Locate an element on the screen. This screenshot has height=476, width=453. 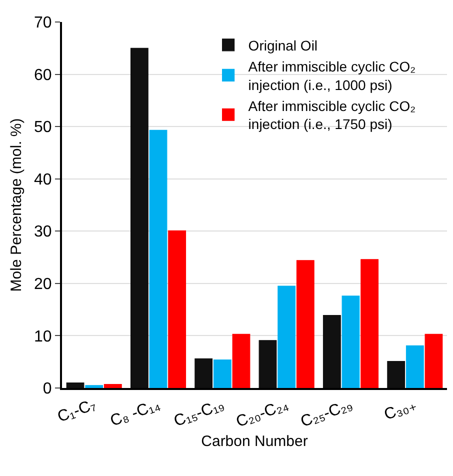
x-axis-title: Carbon Number is located at coordinates (254, 441).